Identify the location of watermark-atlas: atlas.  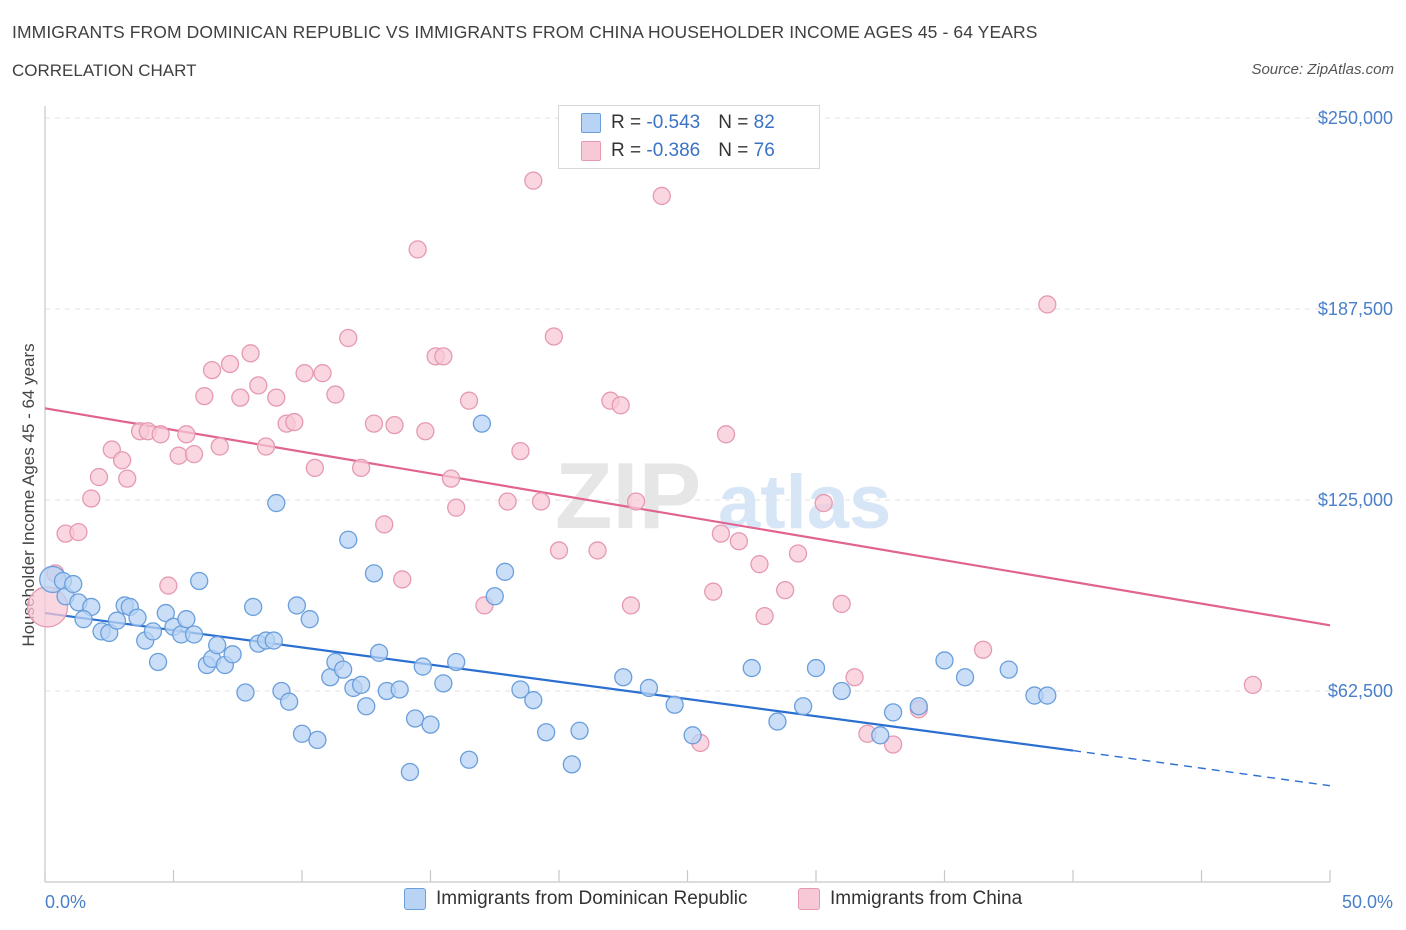
(804, 502).